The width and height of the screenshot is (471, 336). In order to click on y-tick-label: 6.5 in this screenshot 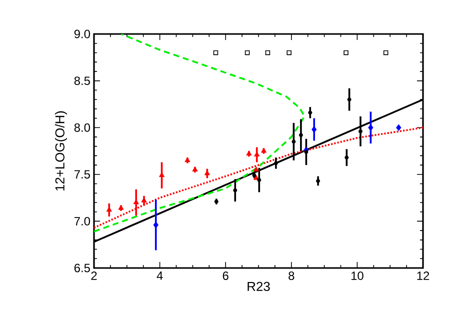, I will do `click(82, 268)`.